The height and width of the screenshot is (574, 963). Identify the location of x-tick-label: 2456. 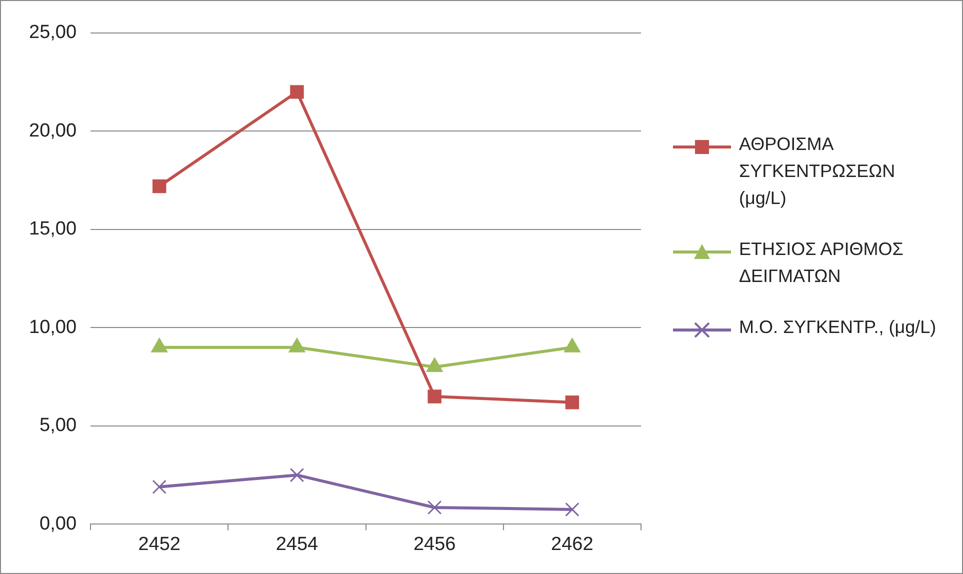
(434, 544).